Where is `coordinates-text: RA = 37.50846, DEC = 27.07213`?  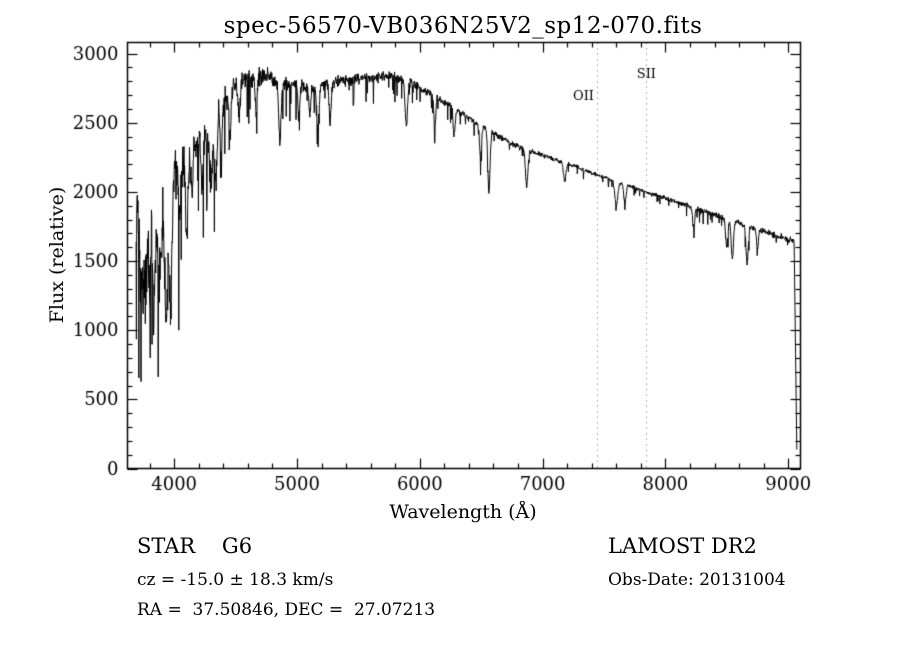
coordinates-text: RA = 37.50846, DEC = 27.07213 is located at coordinates (286, 610).